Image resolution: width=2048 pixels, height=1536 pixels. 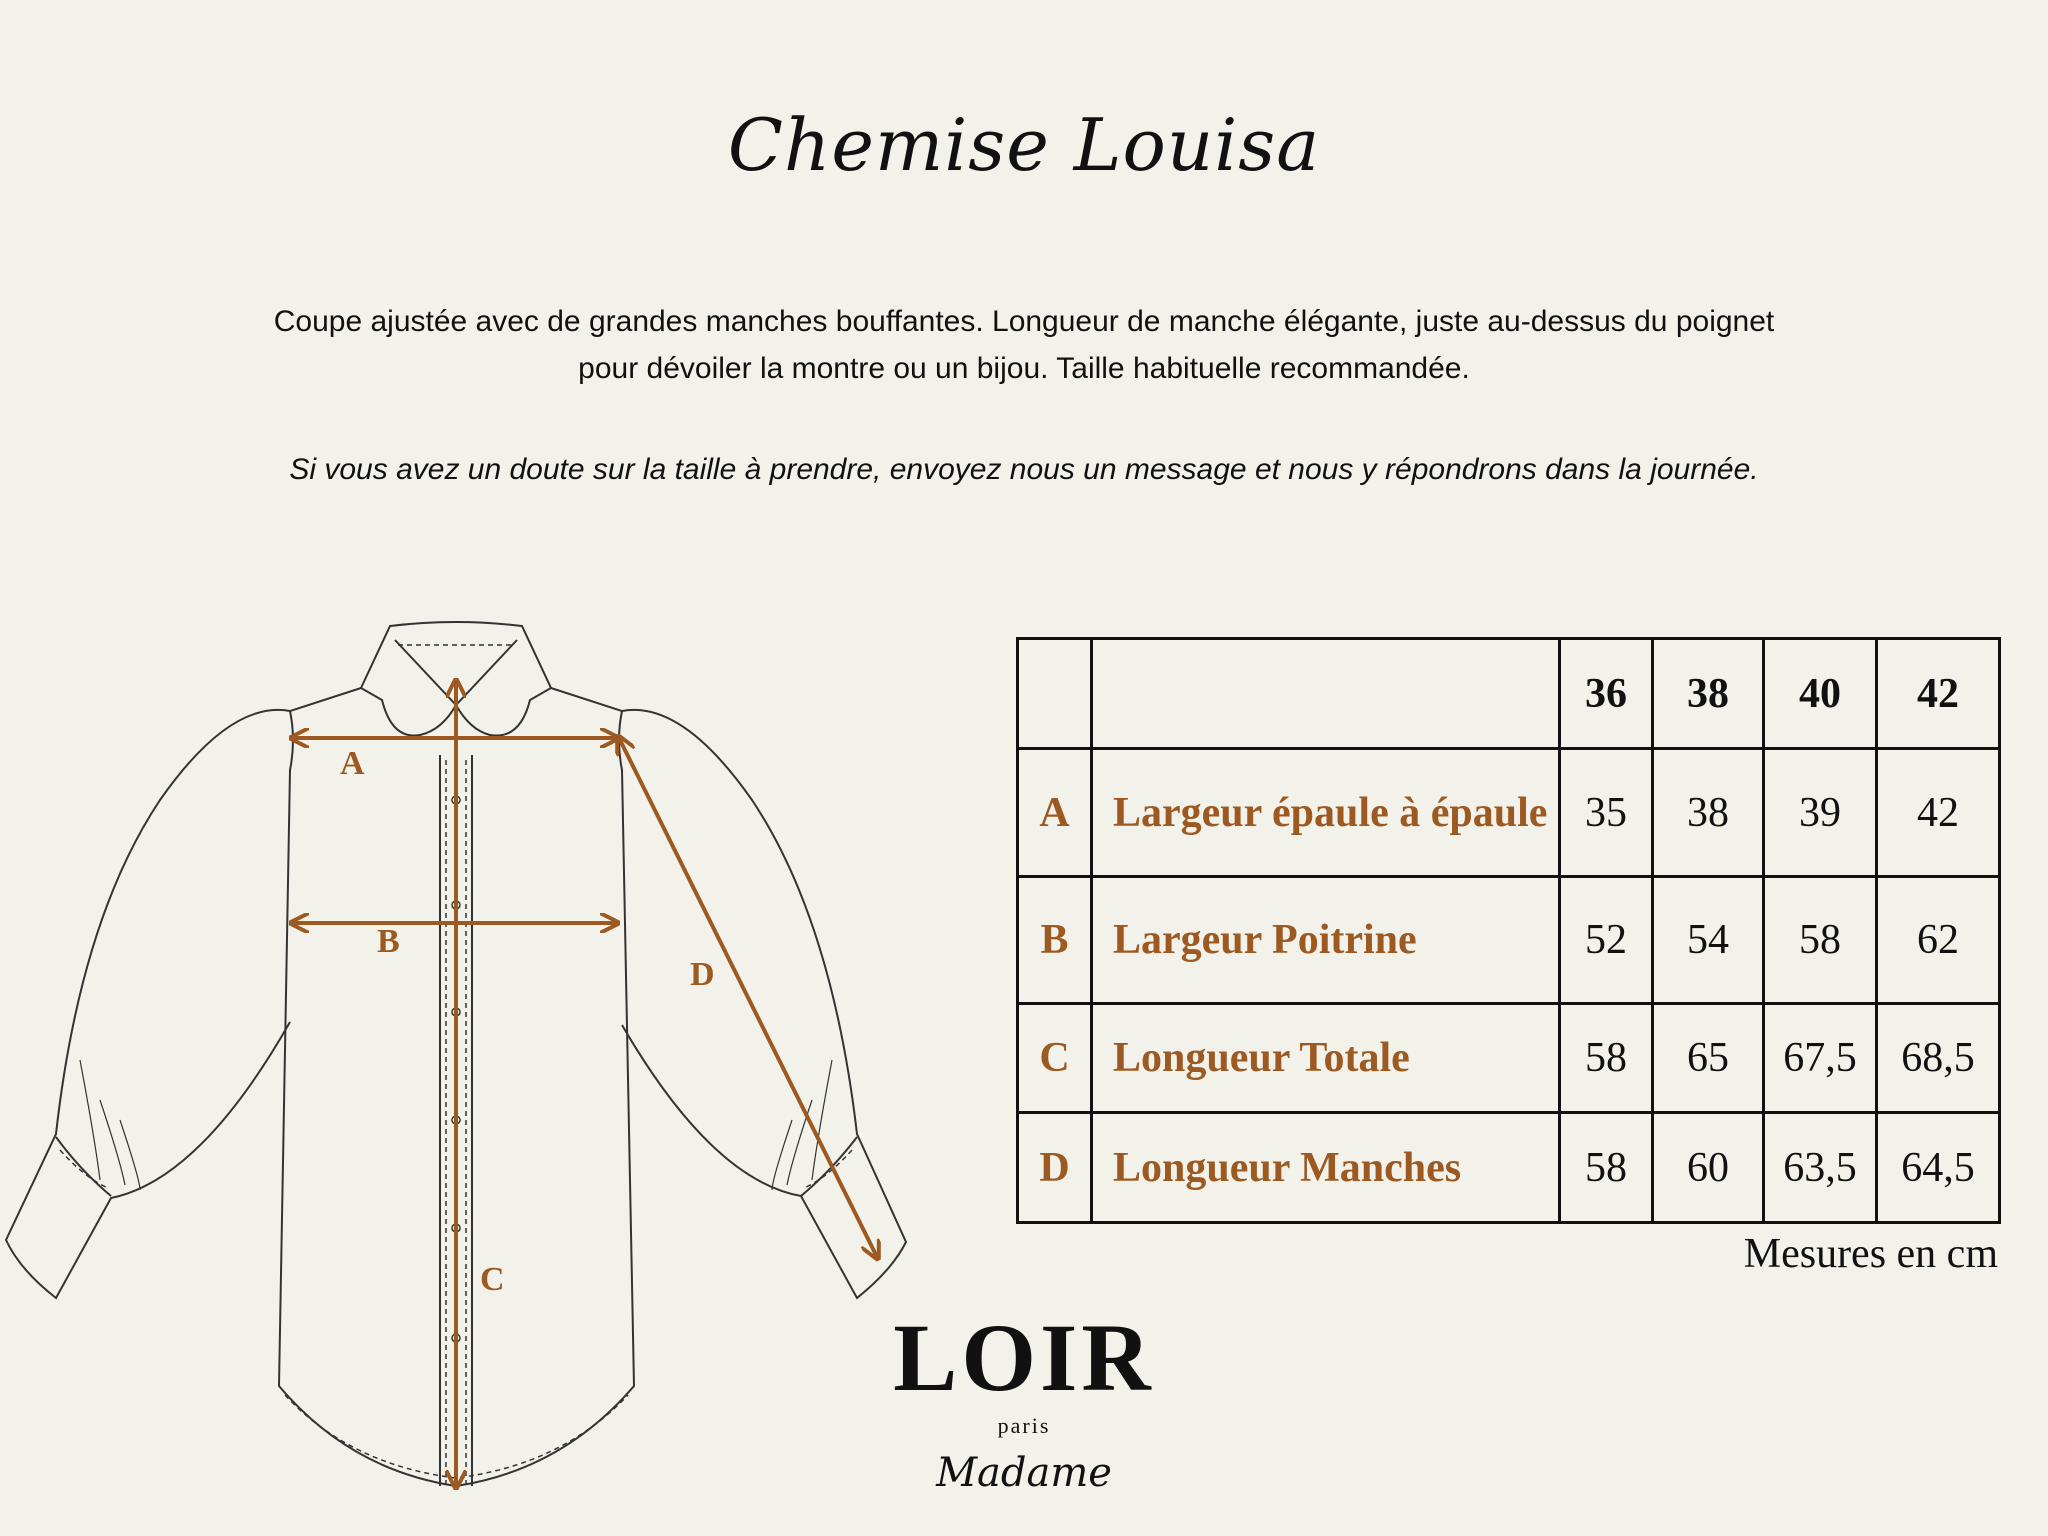 What do you see at coordinates (388, 941) in the screenshot?
I see `label-b: B` at bounding box center [388, 941].